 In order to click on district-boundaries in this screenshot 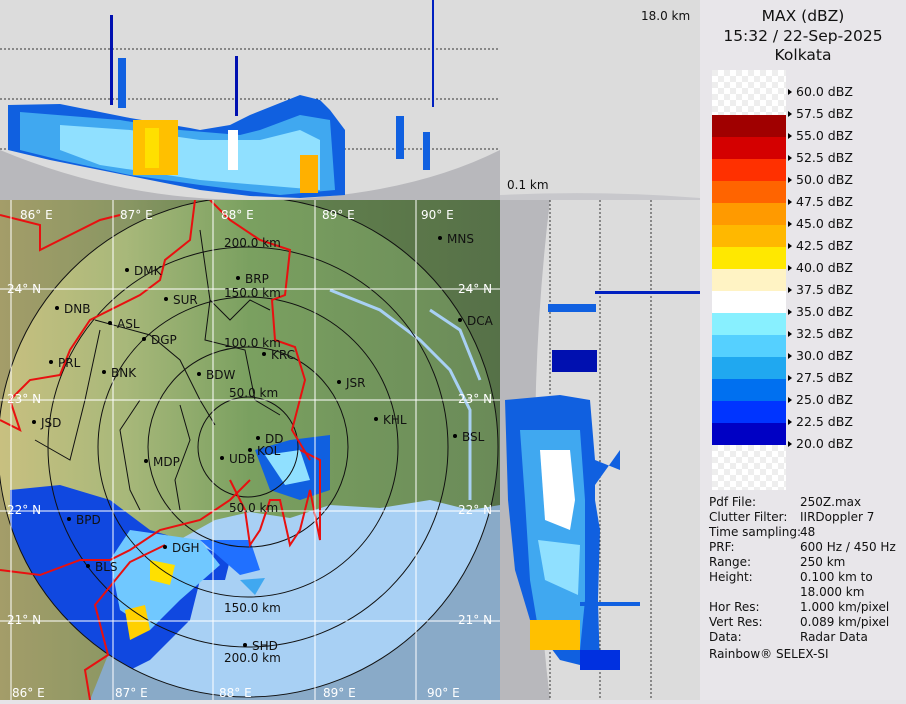, I will do `click(157, 370)`.